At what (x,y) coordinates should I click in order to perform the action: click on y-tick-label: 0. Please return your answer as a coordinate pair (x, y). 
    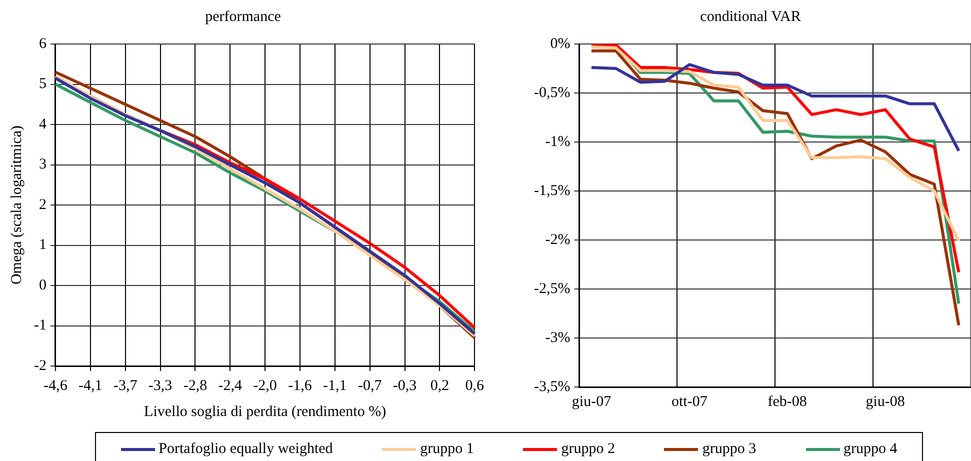
    Looking at the image, I should click on (42, 285).